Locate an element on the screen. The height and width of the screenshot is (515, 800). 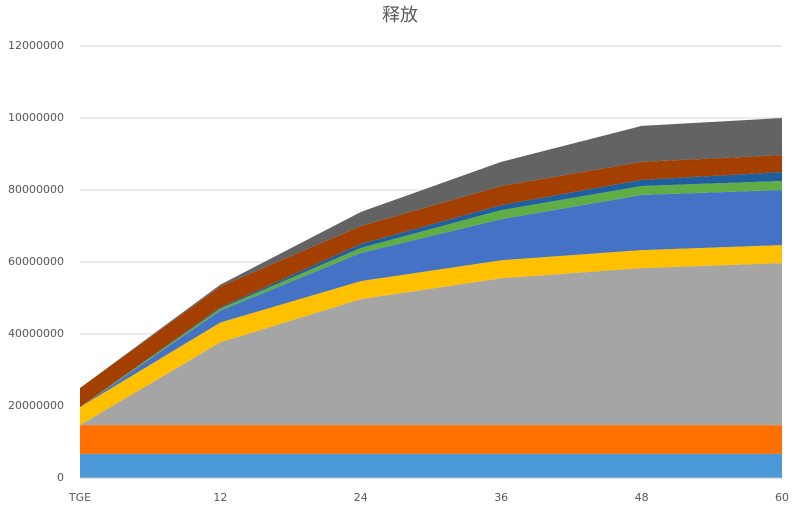
y-tick-label: 80000000 is located at coordinates (36, 189).